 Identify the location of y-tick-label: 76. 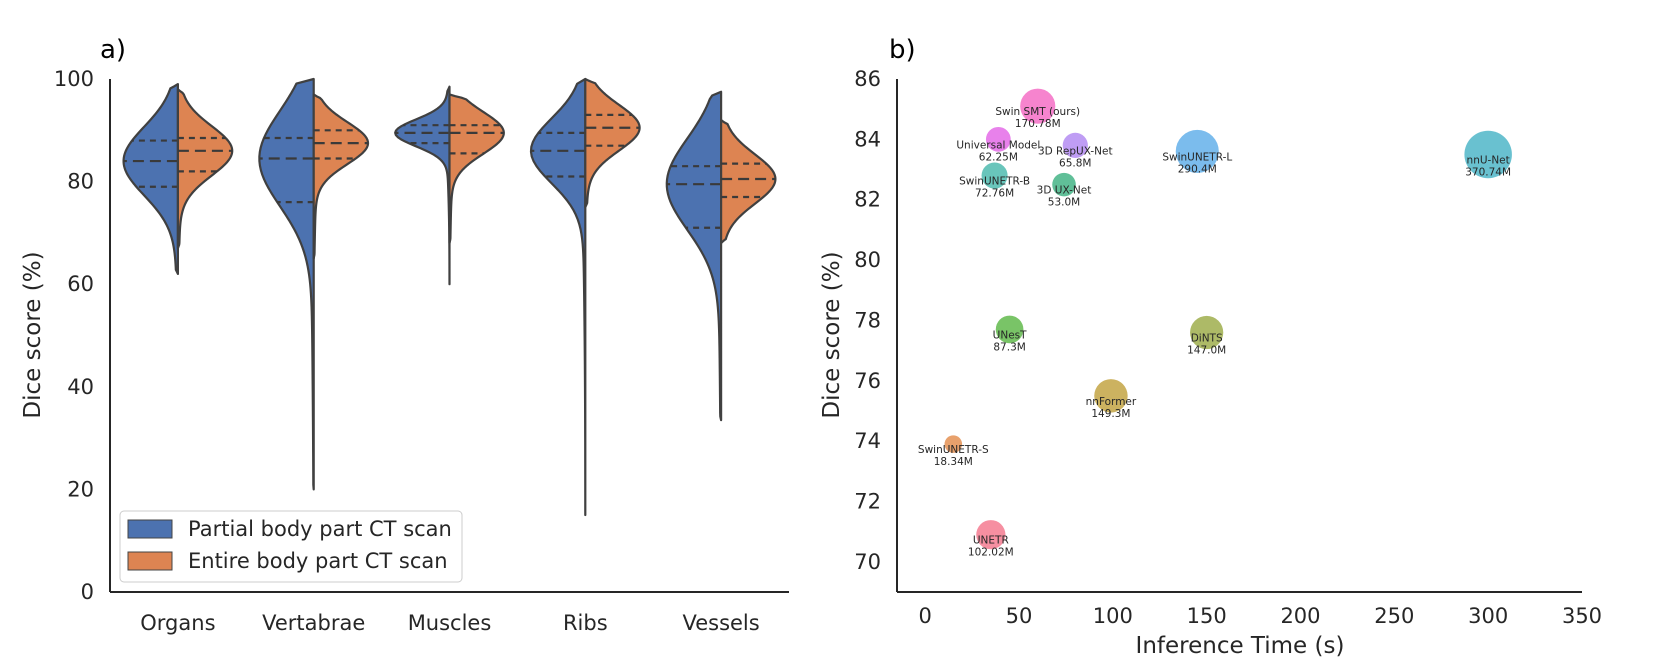
(867, 381).